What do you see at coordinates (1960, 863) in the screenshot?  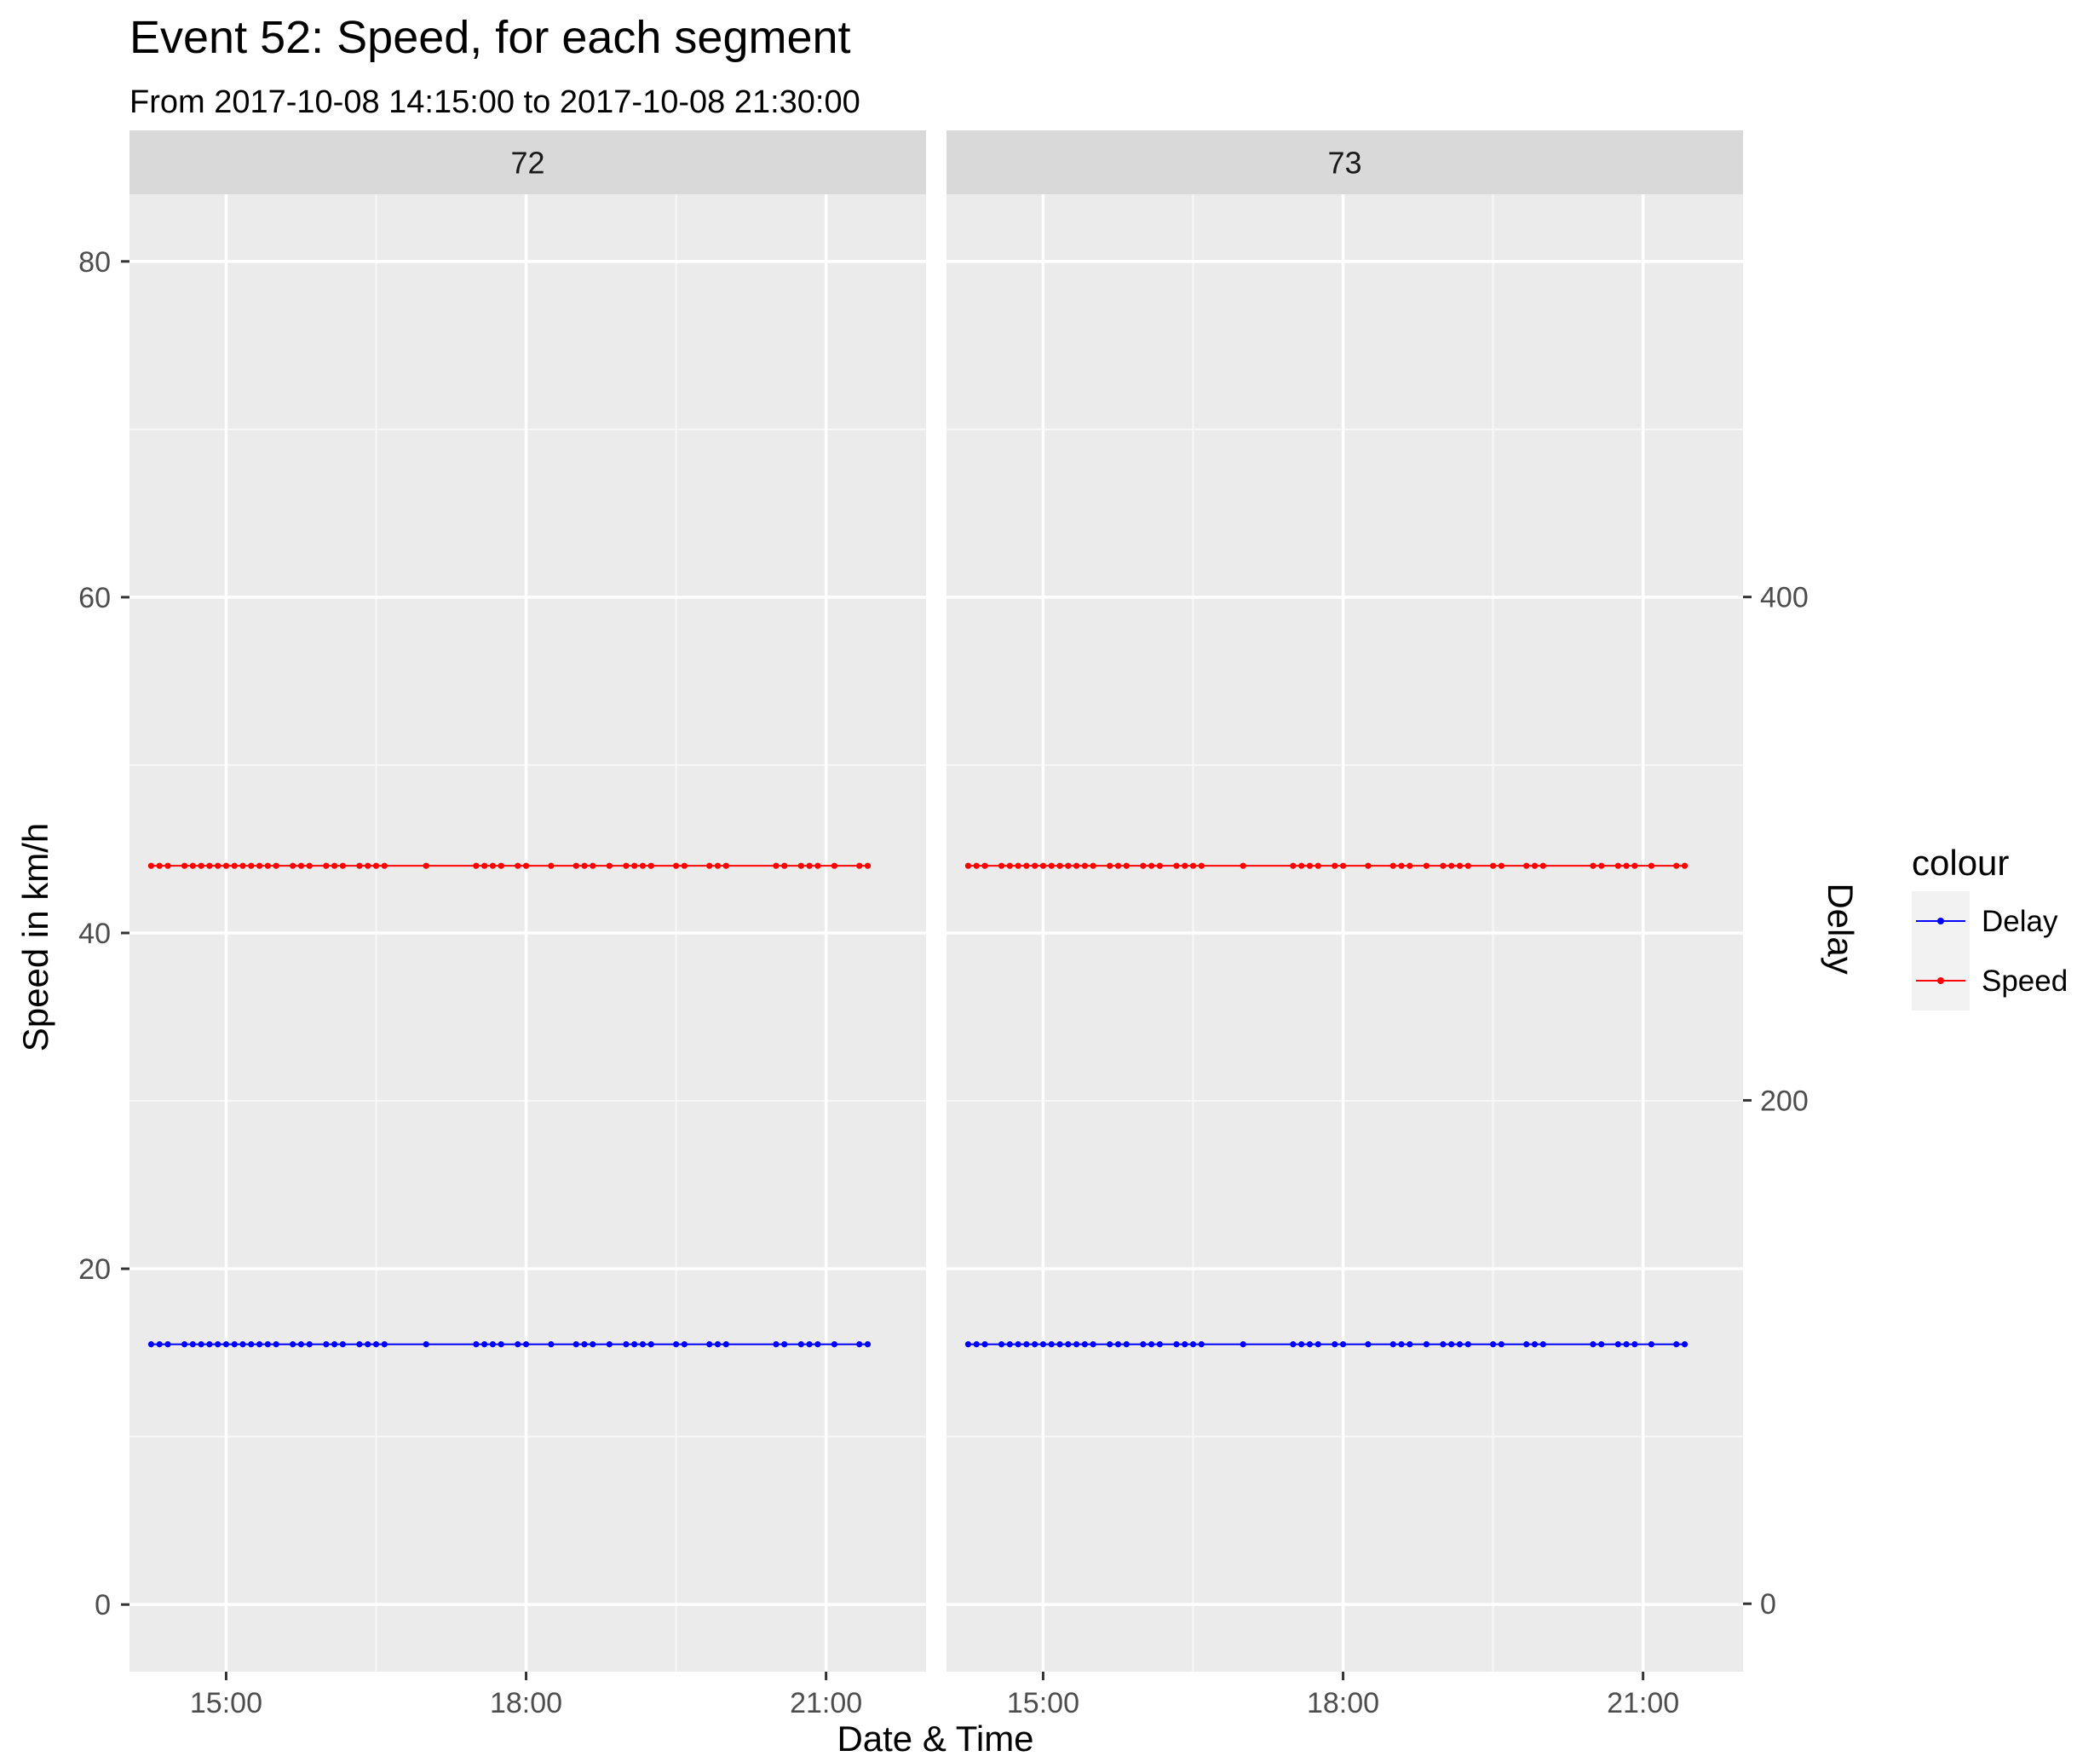 I see `legend-title: colour` at bounding box center [1960, 863].